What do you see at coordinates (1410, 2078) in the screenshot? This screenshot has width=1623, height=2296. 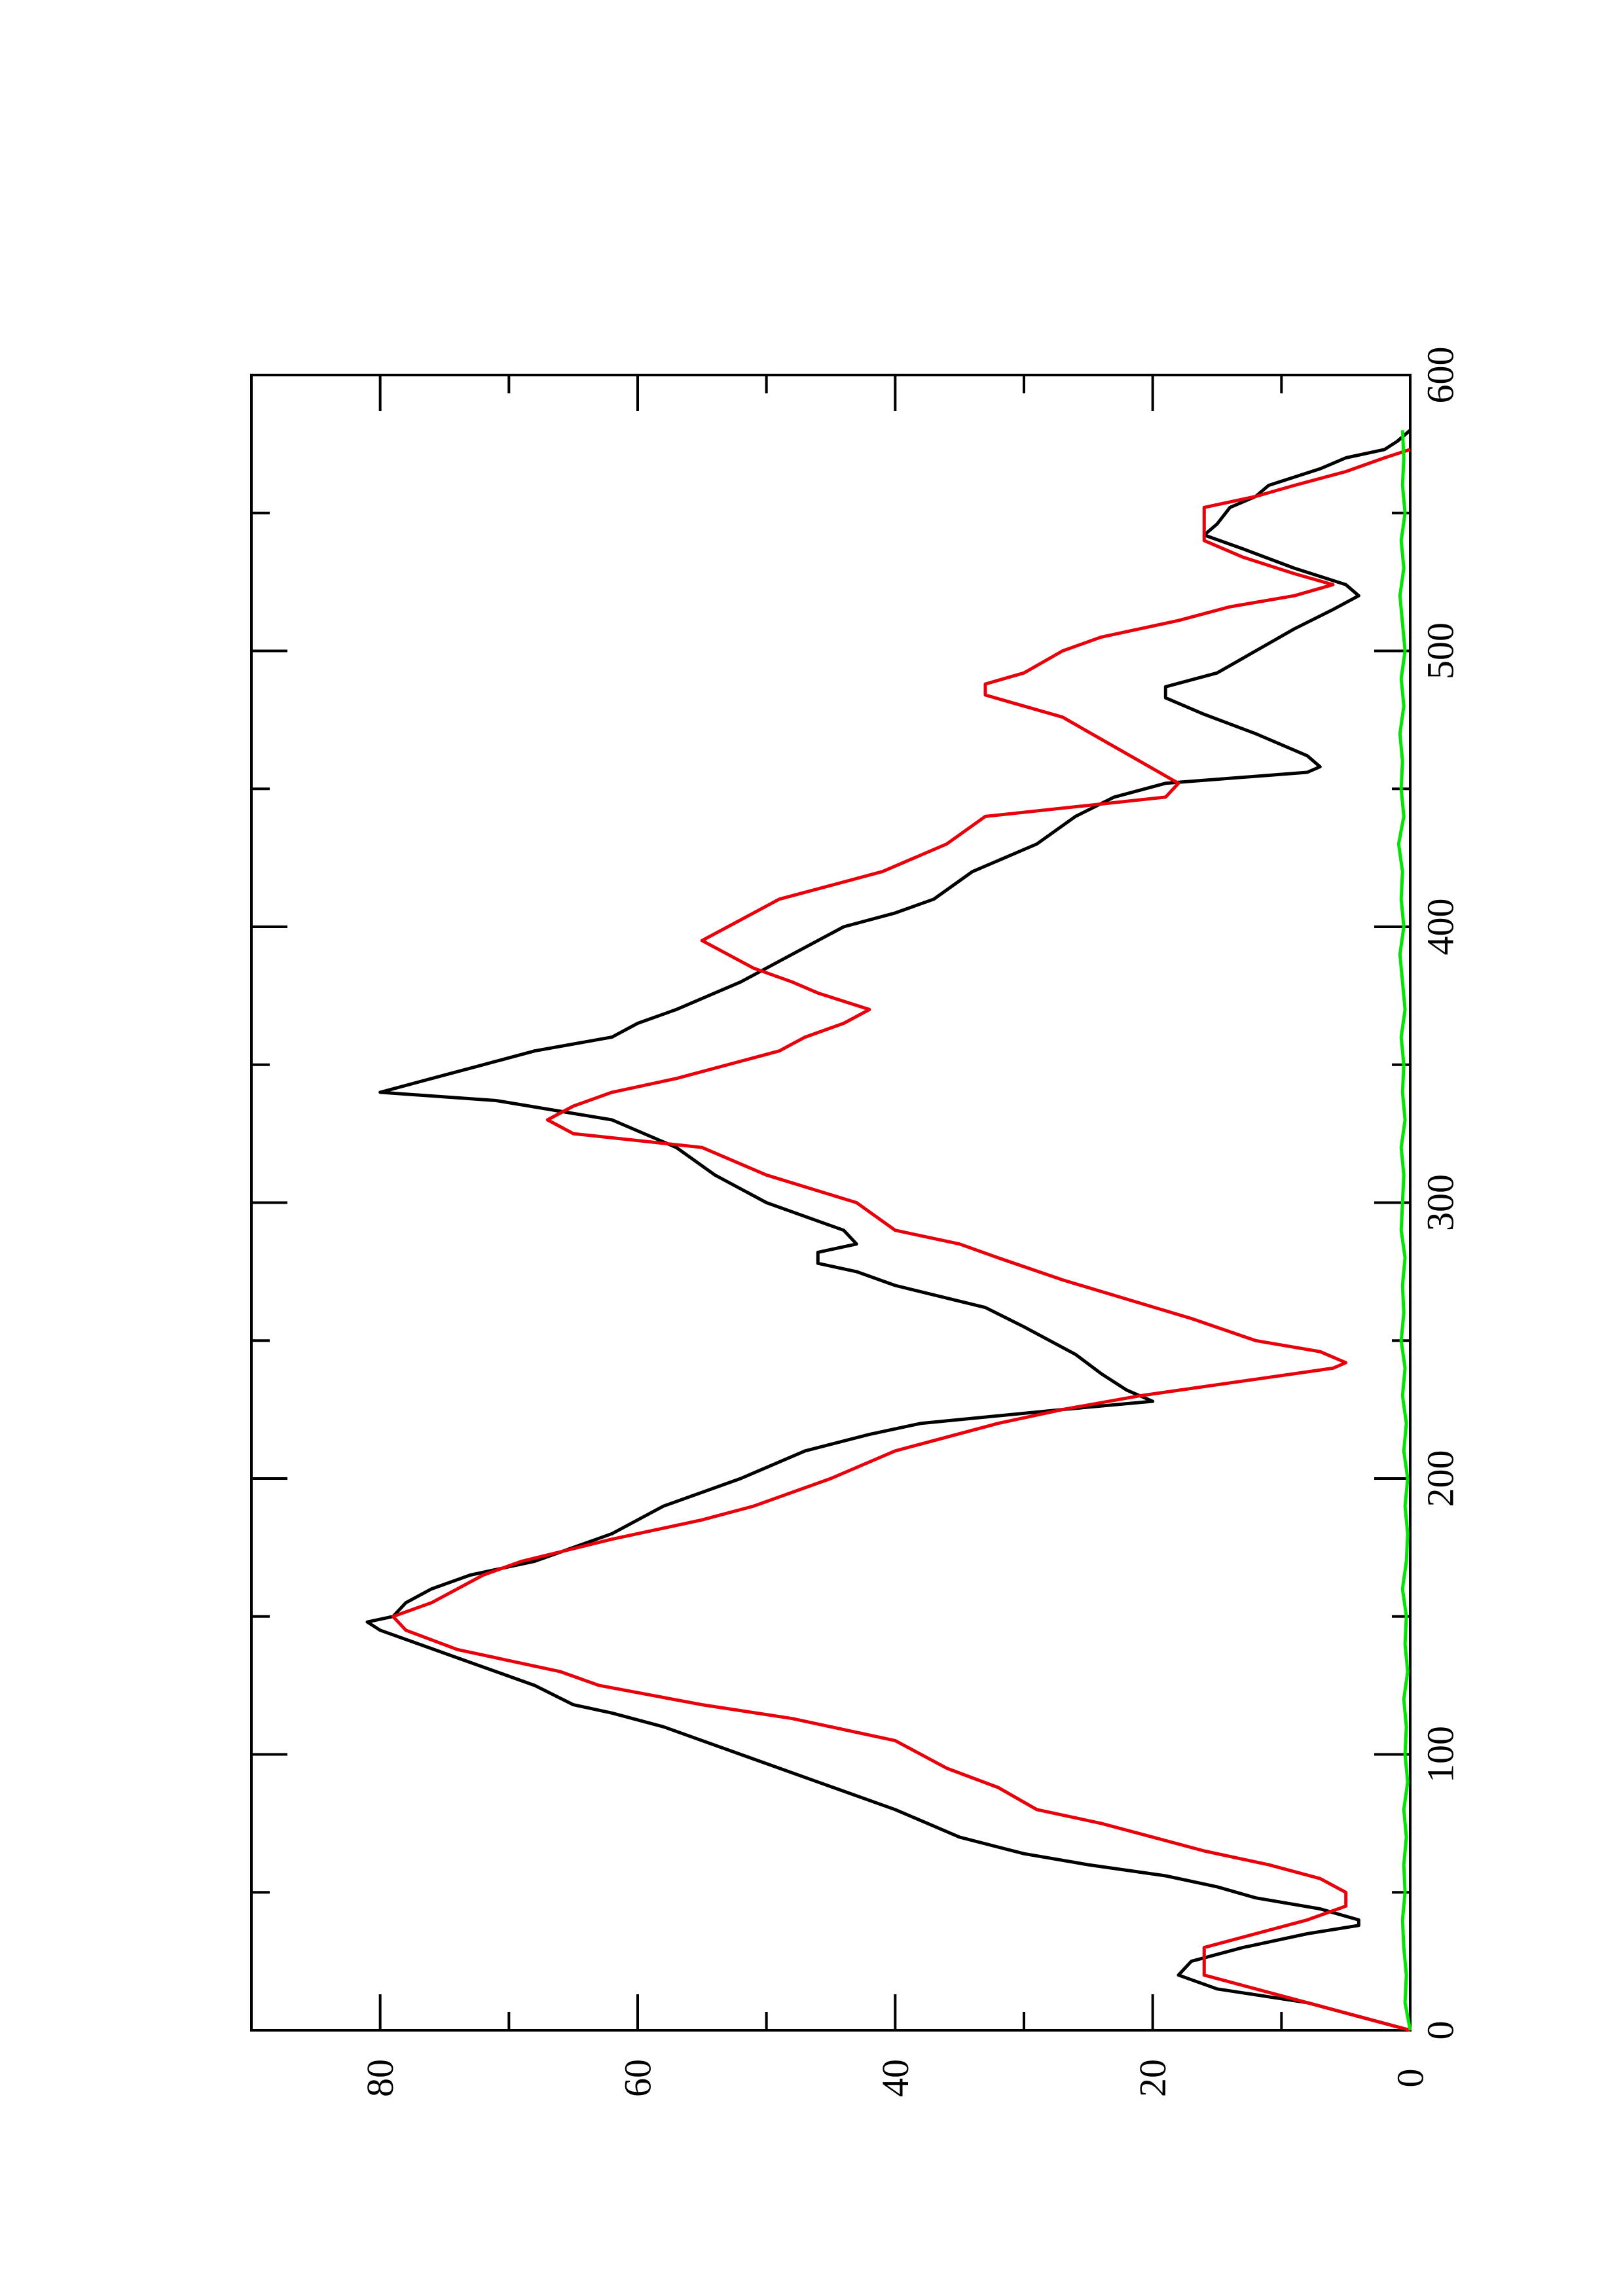 I see `y-tick-label: 0` at bounding box center [1410, 2078].